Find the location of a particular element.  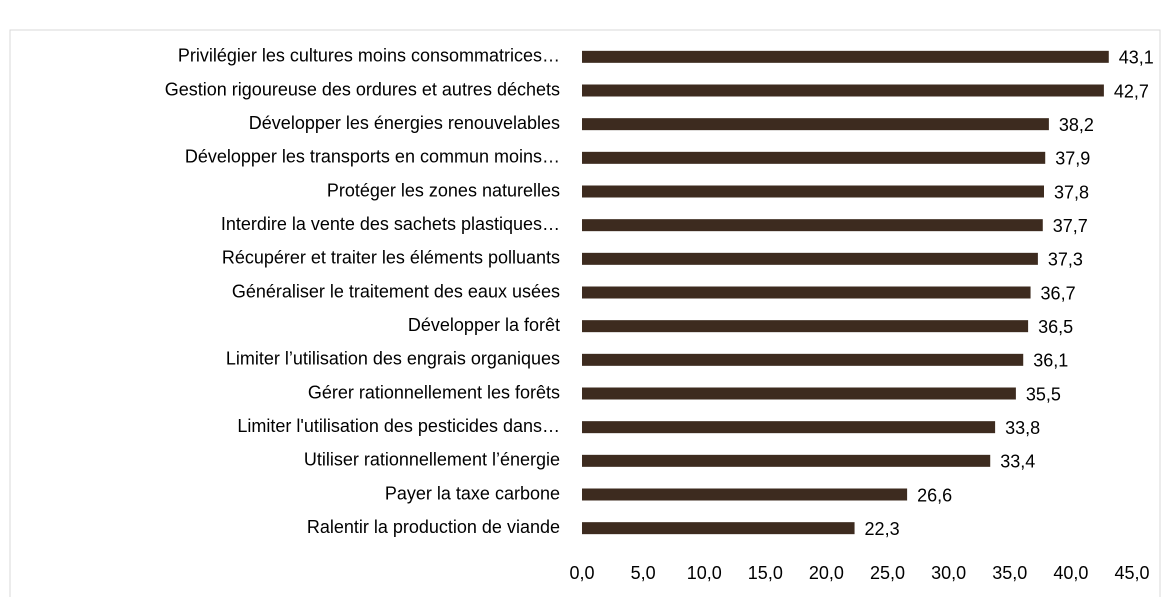

value-label: 37,9 is located at coordinates (1072, 159).